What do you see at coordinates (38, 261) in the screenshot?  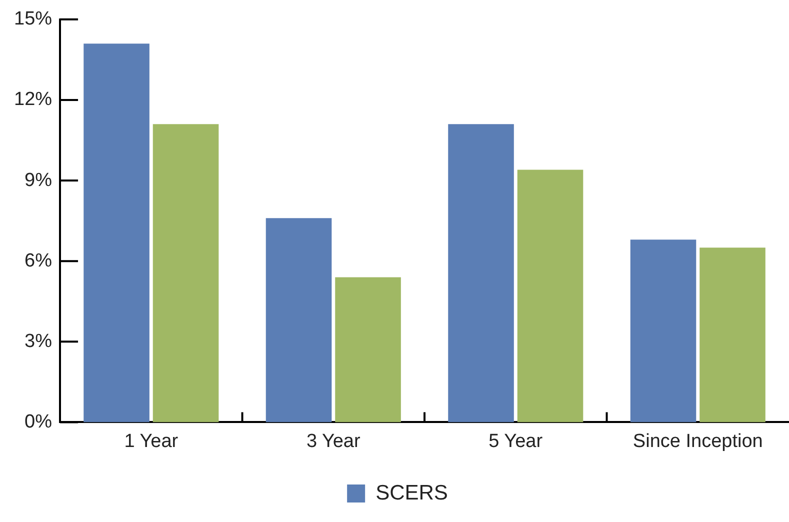 I see `y-tick-label: 6%` at bounding box center [38, 261].